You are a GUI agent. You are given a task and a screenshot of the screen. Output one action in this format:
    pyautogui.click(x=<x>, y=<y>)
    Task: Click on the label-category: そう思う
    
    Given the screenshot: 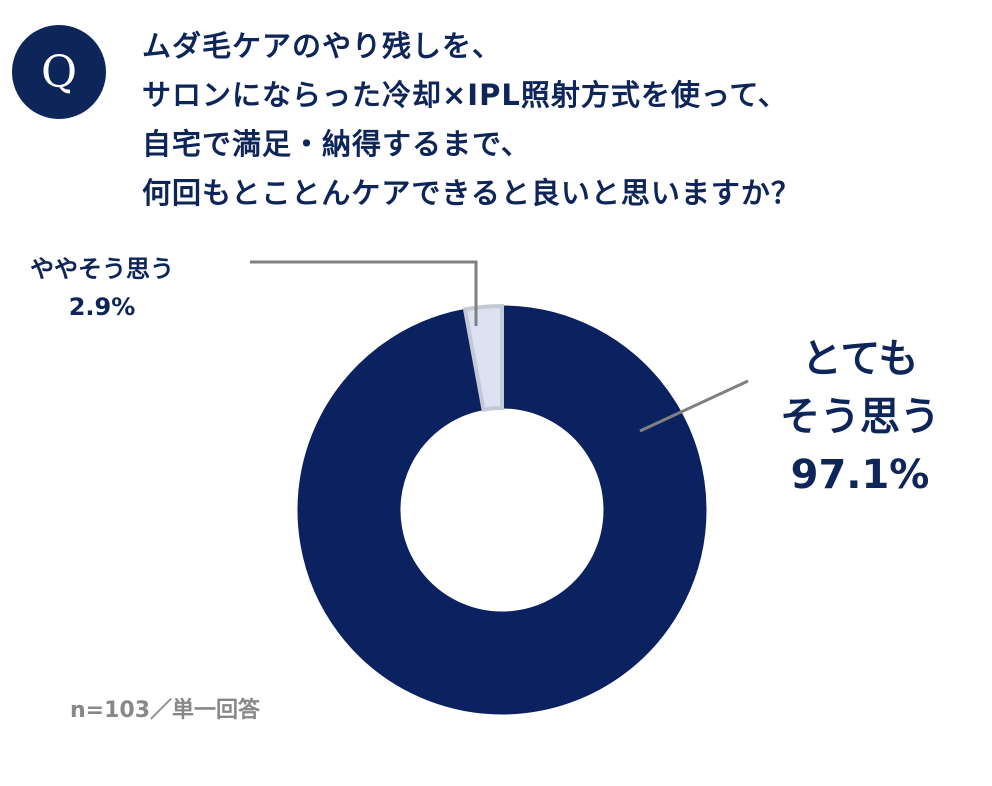 What is the action you would take?
    pyautogui.click(x=860, y=417)
    